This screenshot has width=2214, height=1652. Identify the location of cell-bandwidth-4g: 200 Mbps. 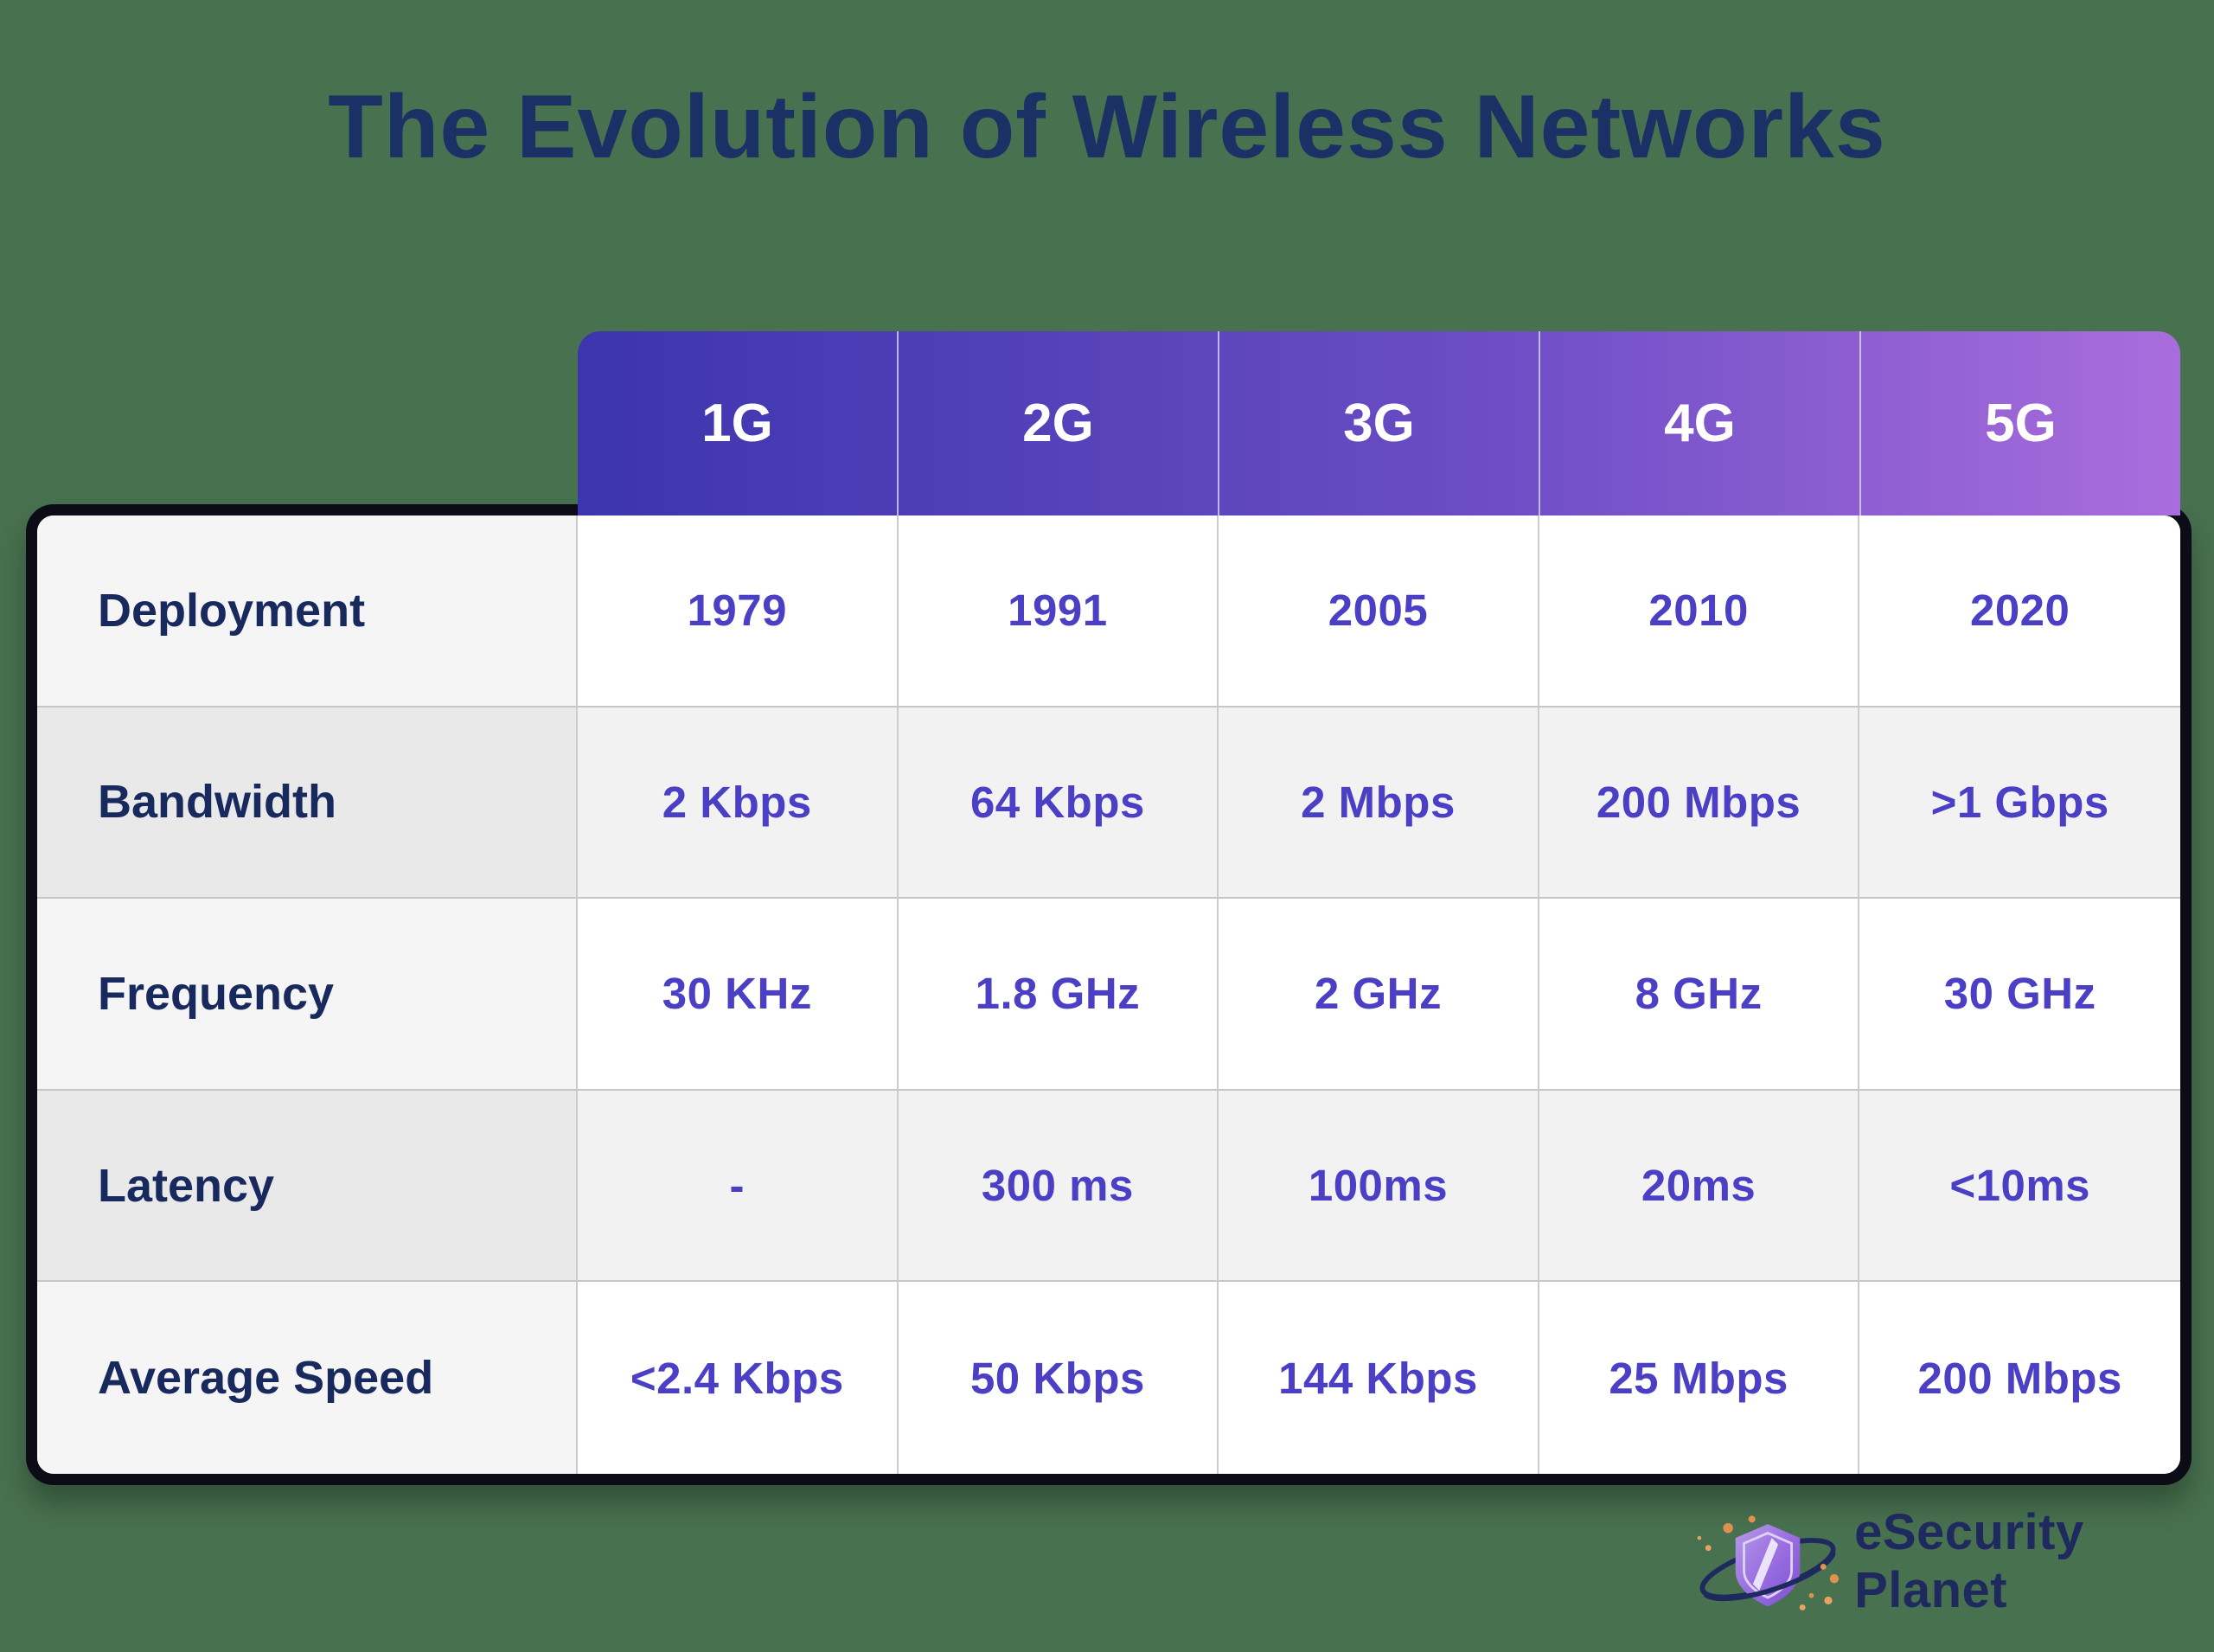
(1699, 803).